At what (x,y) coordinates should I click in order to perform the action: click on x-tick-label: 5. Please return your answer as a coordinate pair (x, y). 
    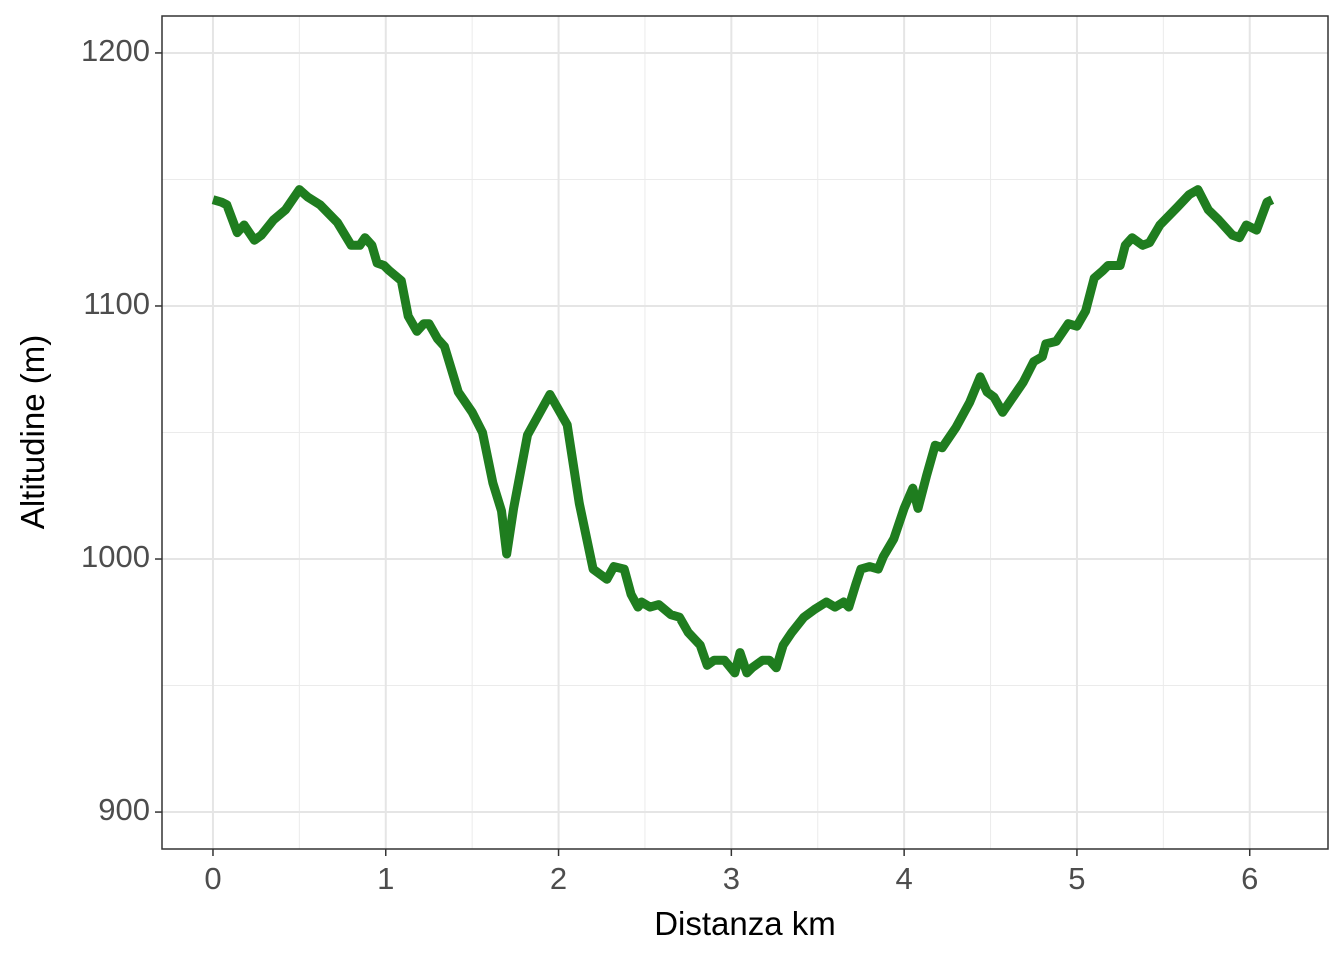
    Looking at the image, I should click on (1076, 878).